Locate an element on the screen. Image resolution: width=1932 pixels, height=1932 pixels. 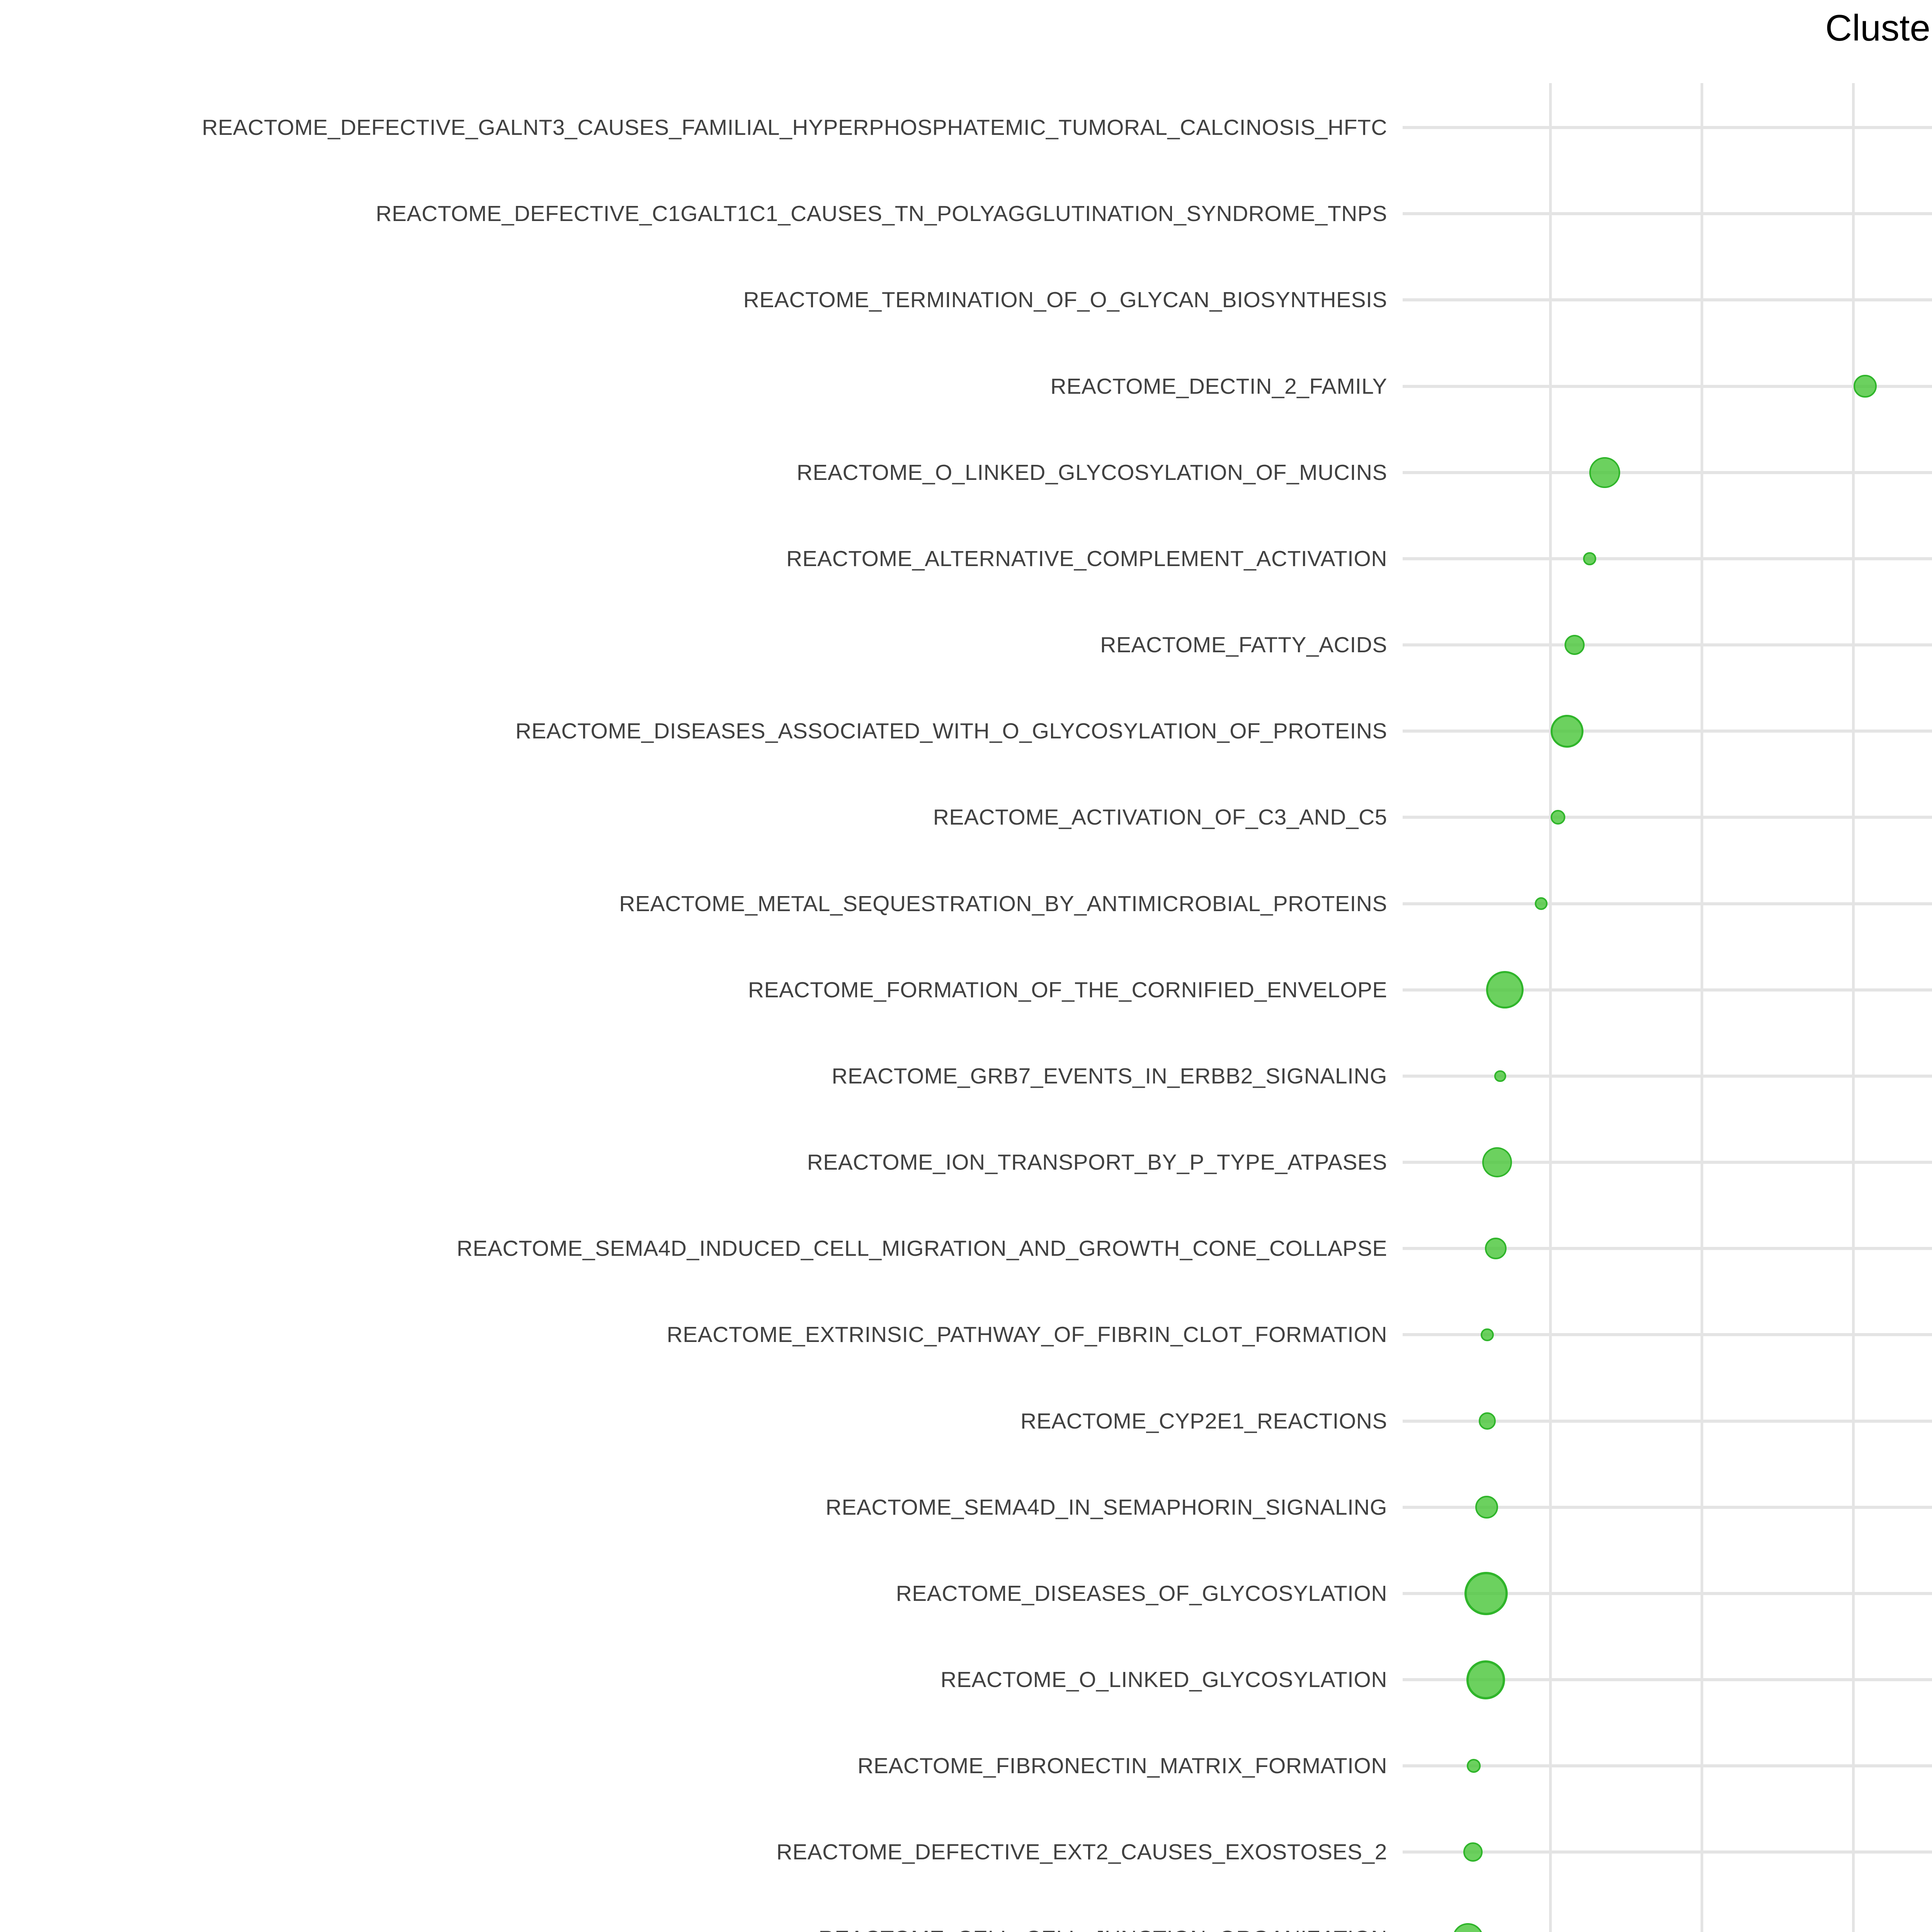
y-label-pathway: REACTOME_DISEASES_OF_GLYCOSYLATION is located at coordinates (1141, 1594).